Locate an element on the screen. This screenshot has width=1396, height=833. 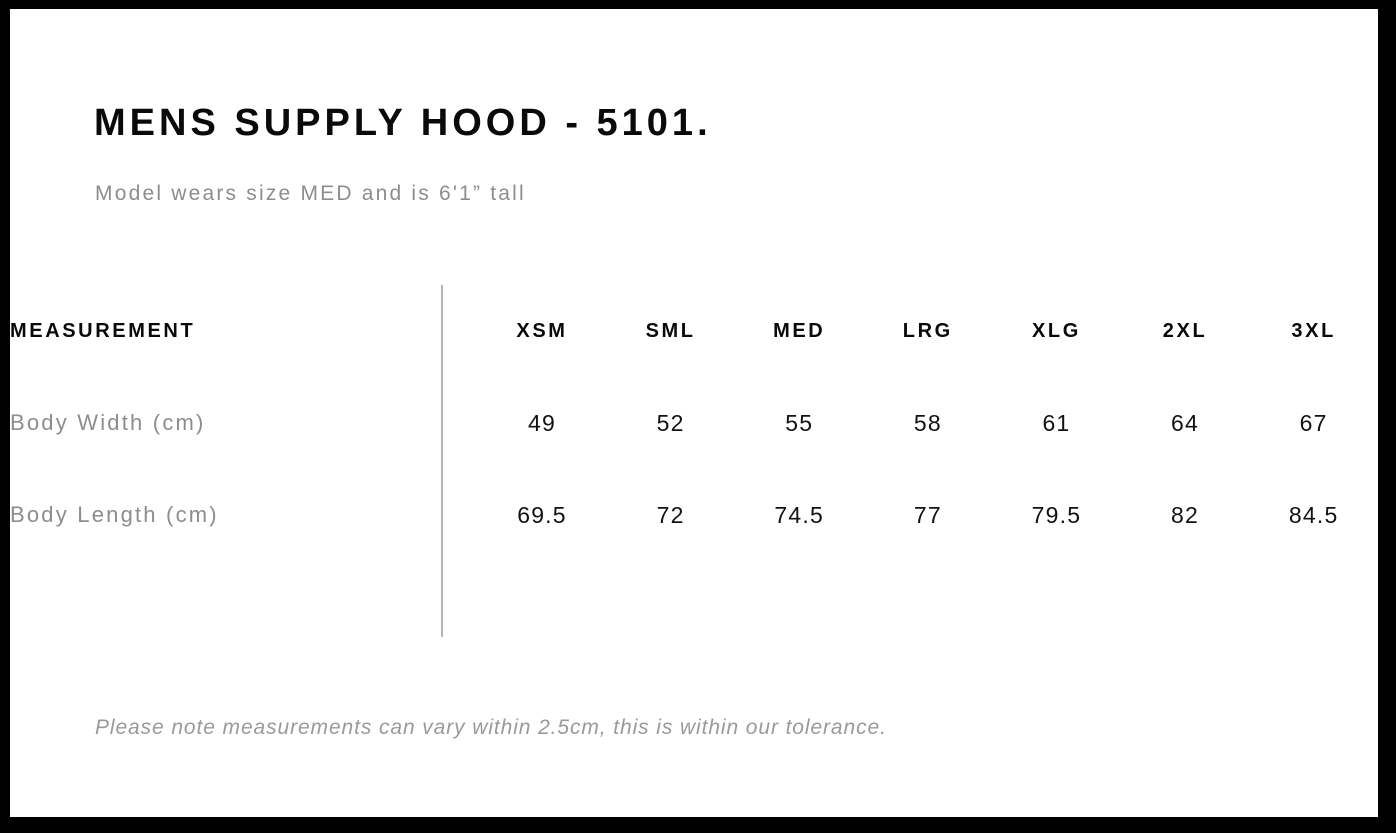
size-table-head: MEASUREMENT XSM SML MED LRG XLG 2XL 3XL is located at coordinates (694, 331).